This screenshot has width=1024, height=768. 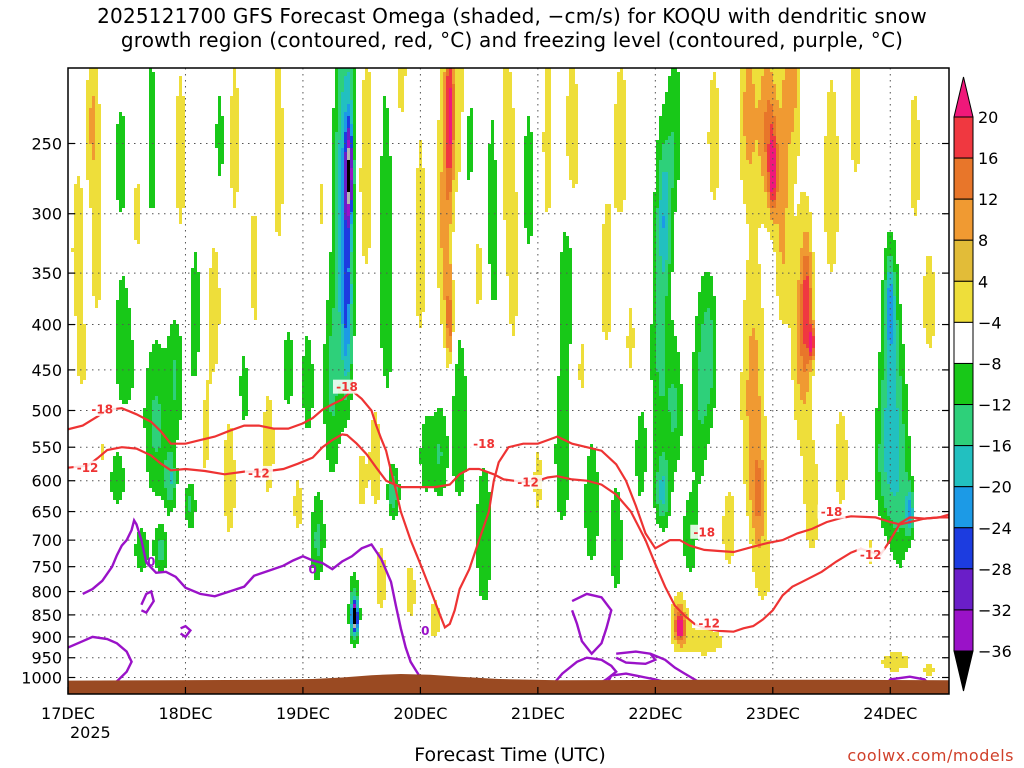 I want to click on pressure-tick-label: 400, so click(x=46, y=325).